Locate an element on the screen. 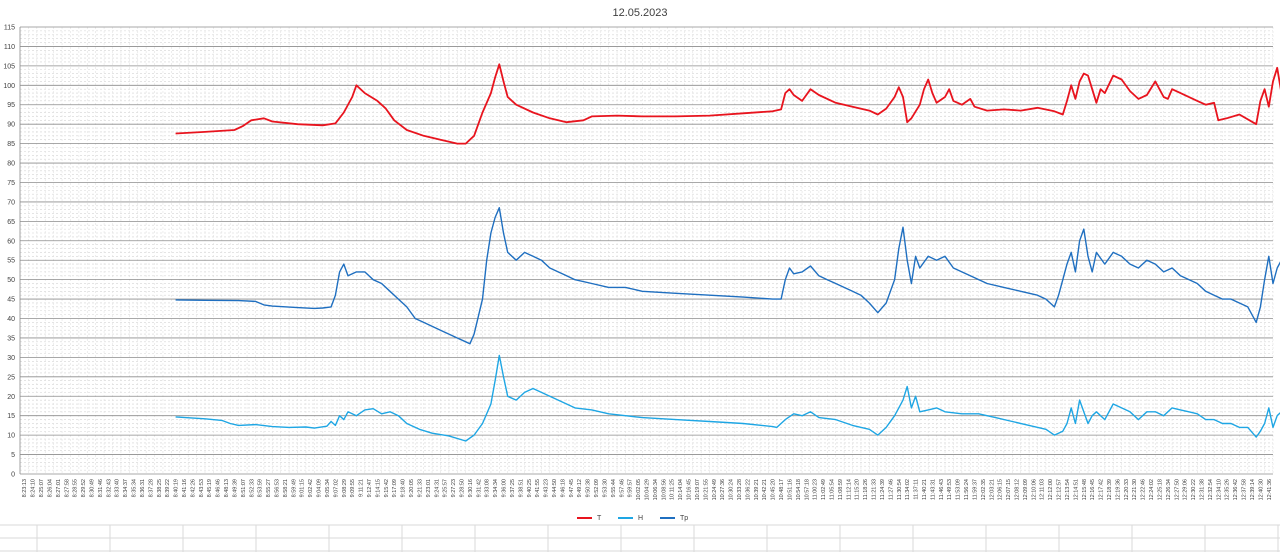  y-tick-label: 35 is located at coordinates (11, 338).